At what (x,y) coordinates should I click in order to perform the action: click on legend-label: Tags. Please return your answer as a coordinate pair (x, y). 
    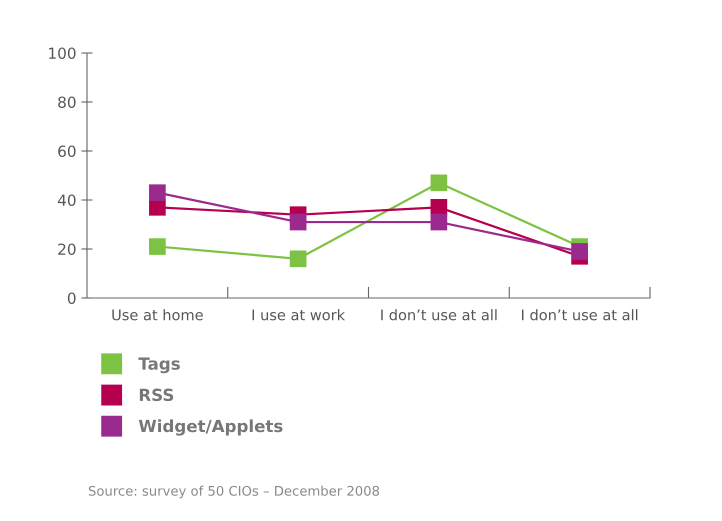
    Looking at the image, I should click on (159, 366).